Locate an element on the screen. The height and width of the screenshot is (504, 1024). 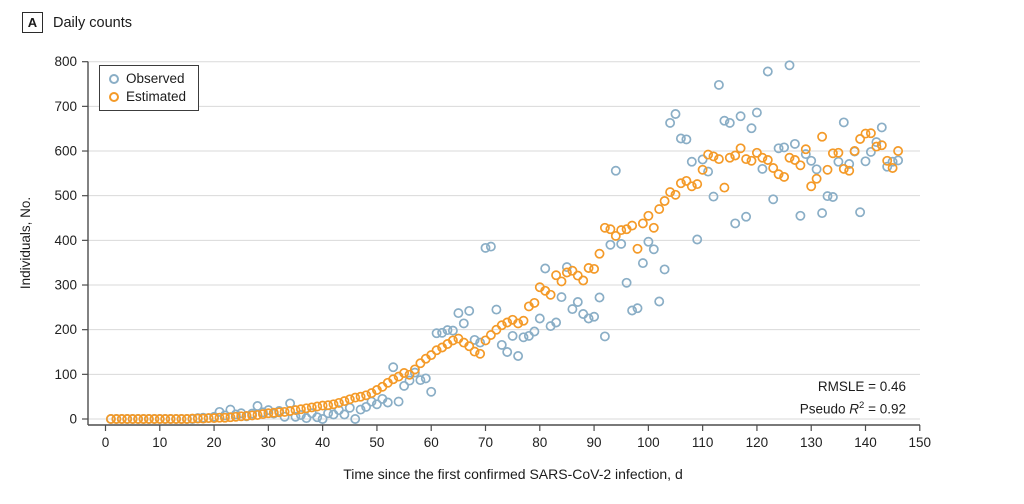
fit-statistics: RMSLE = 0.46 Pseudo R2 = 0.92 is located at coordinates (853, 398).